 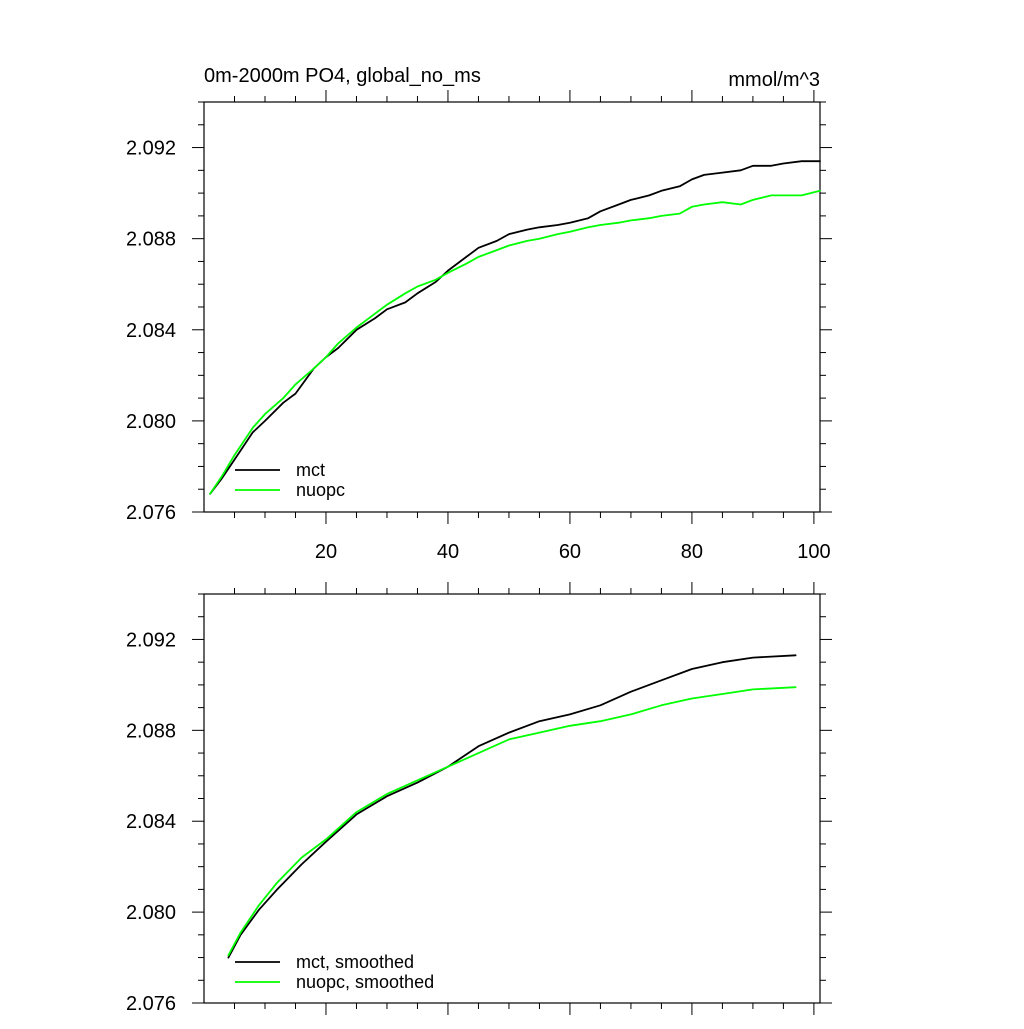 I want to click on x-tick-label: 80, so click(x=692, y=552).